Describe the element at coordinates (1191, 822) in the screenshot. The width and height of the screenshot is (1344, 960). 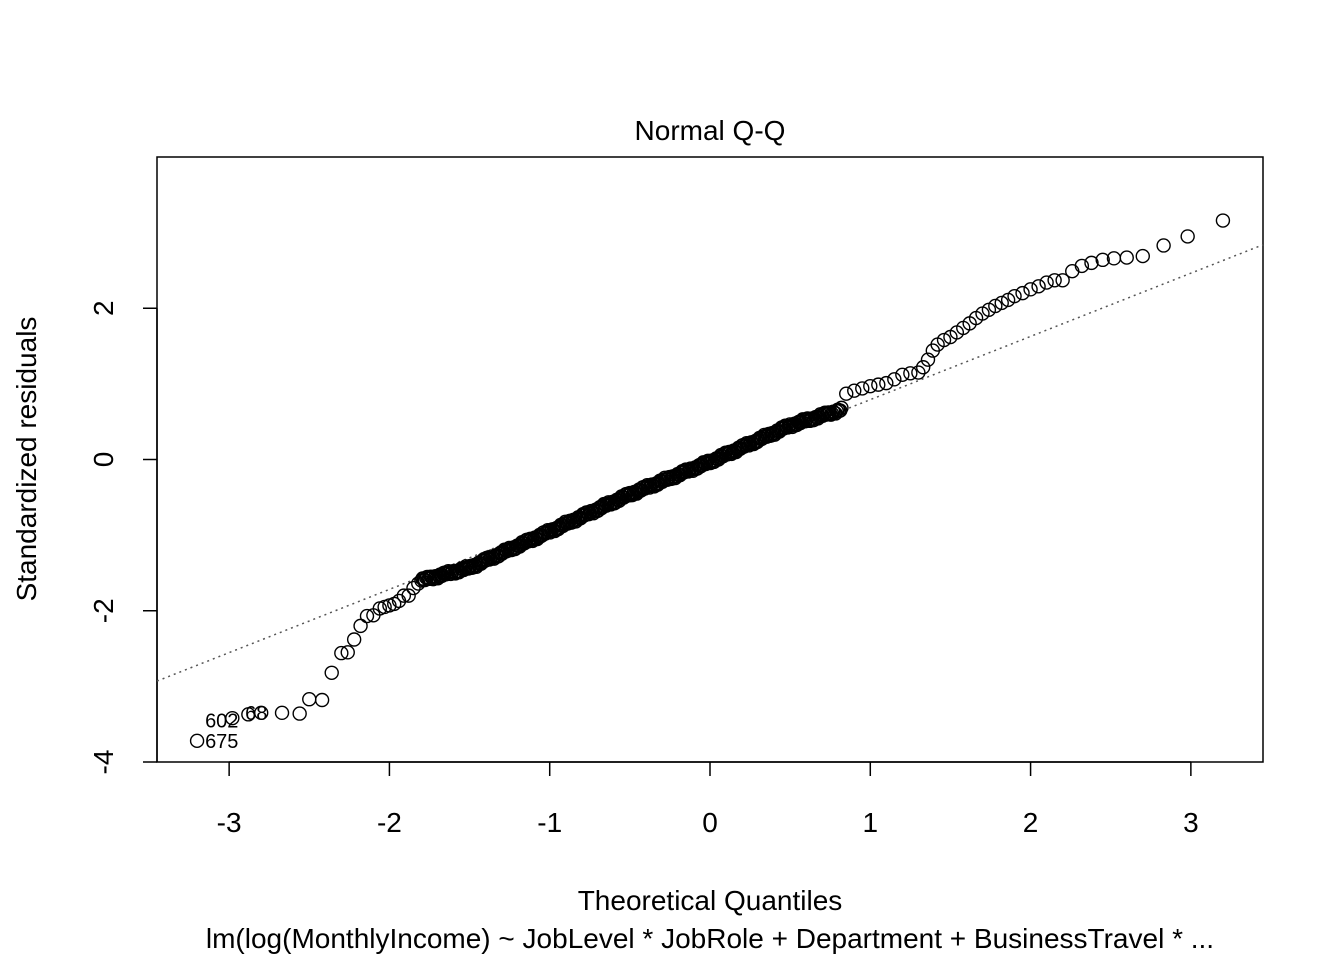
I see `x-tick-label: 3` at that location.